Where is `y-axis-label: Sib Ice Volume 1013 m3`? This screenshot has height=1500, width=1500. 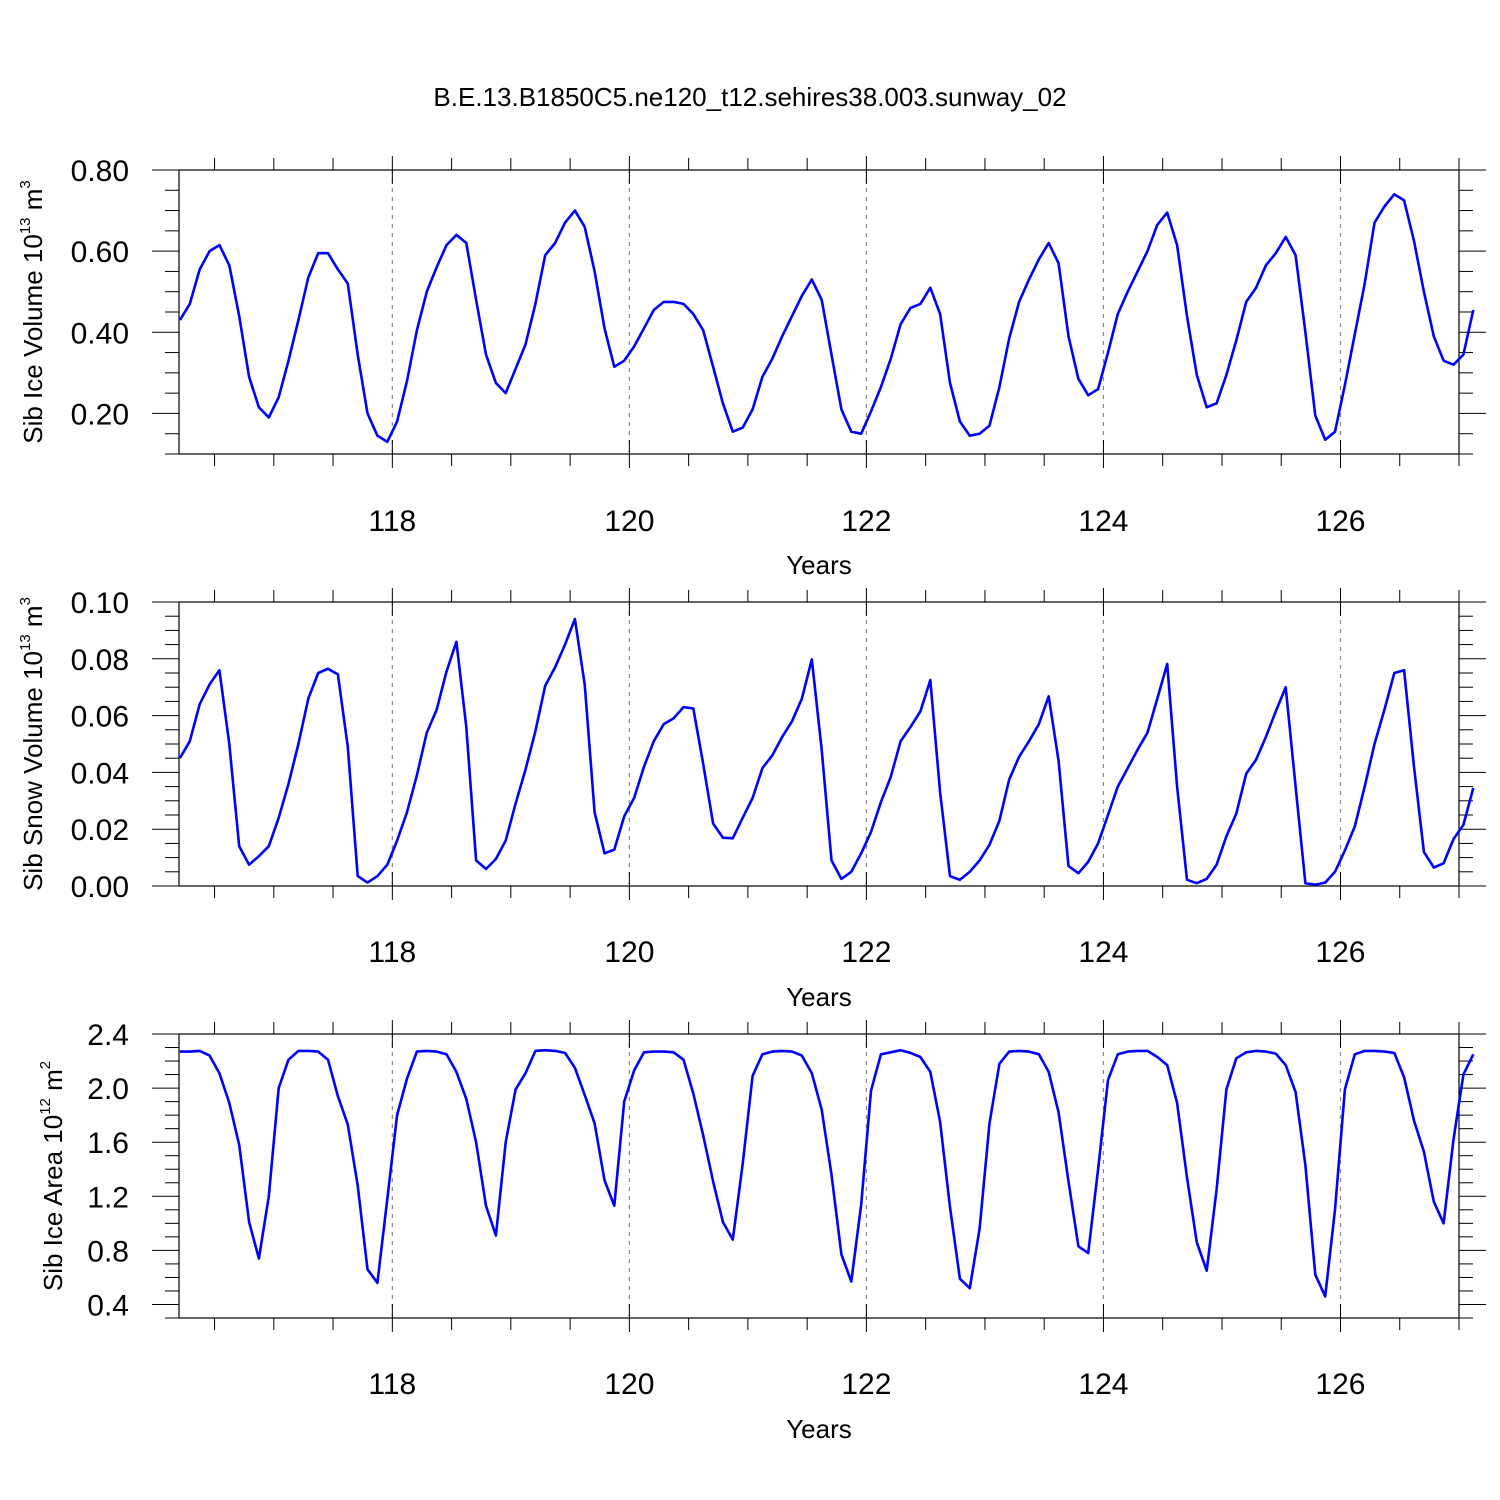 y-axis-label: Sib Ice Volume 1013 m3 is located at coordinates (32, 312).